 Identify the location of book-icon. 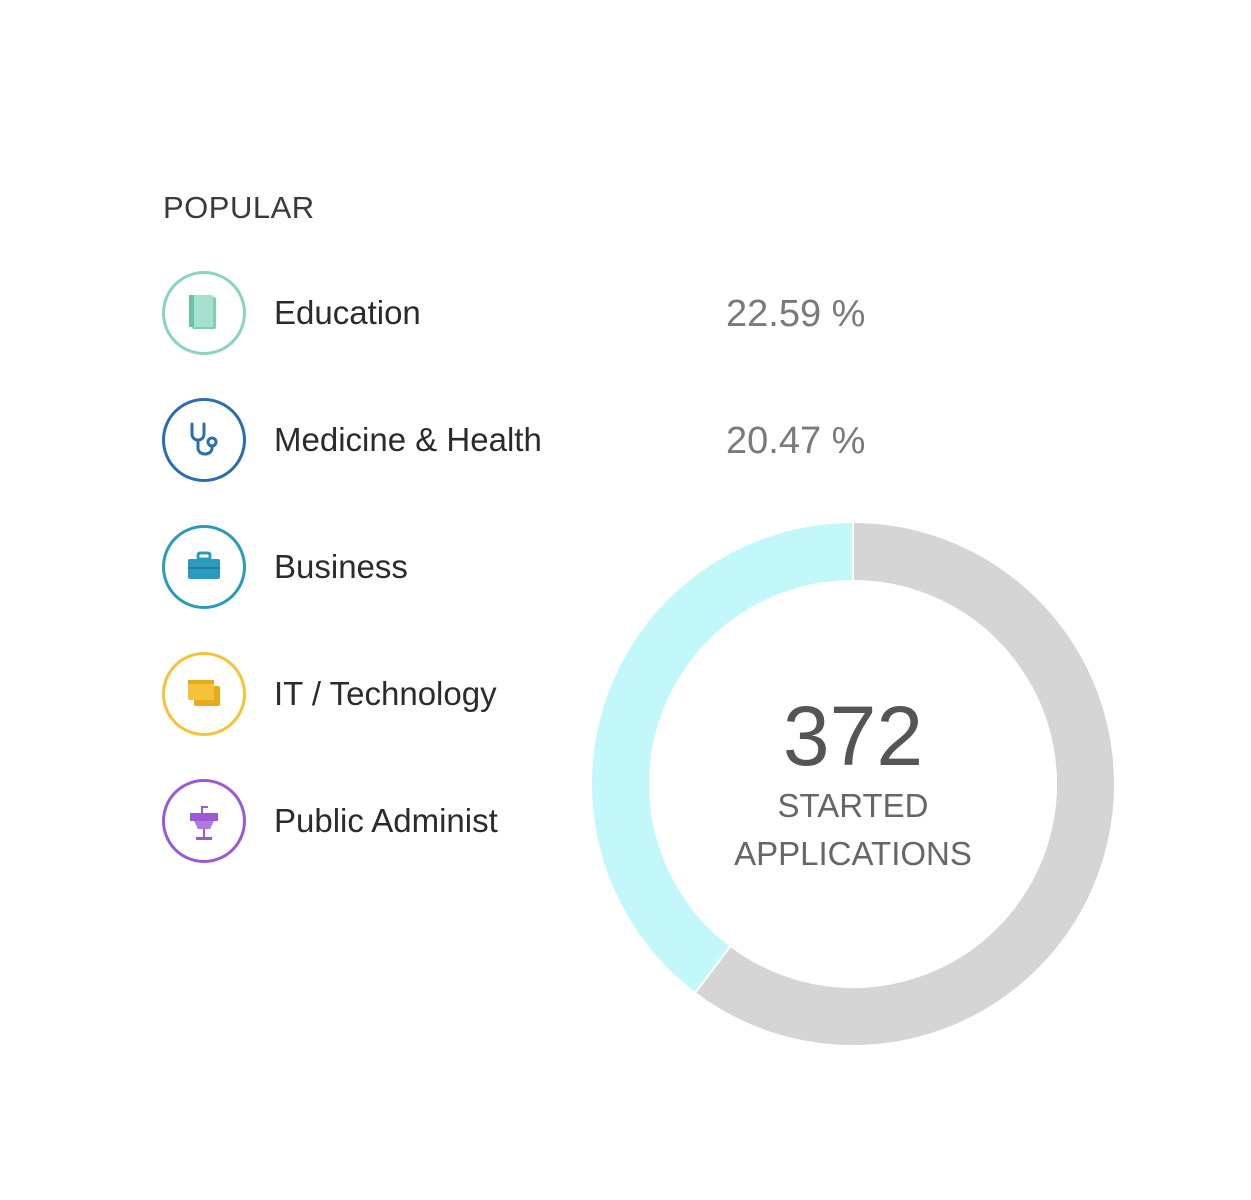
(204, 313).